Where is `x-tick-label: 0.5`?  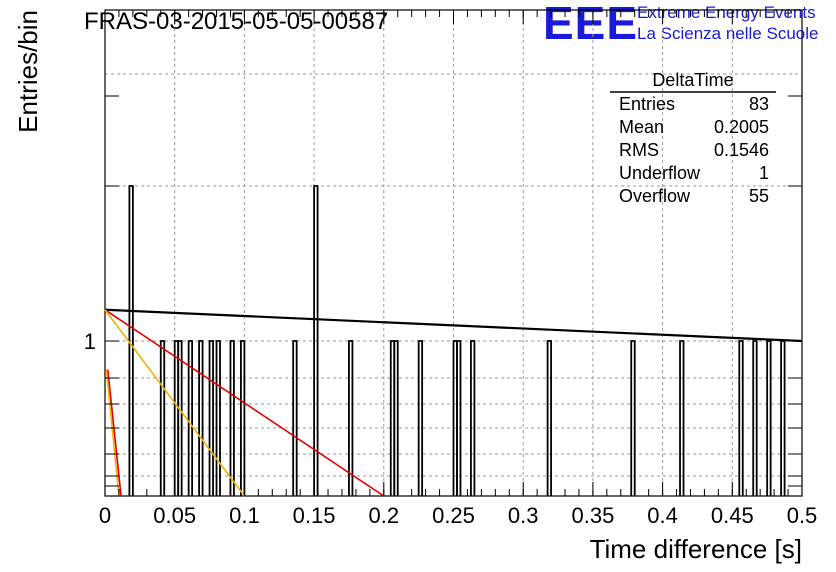 x-tick-label: 0.5 is located at coordinates (802, 515).